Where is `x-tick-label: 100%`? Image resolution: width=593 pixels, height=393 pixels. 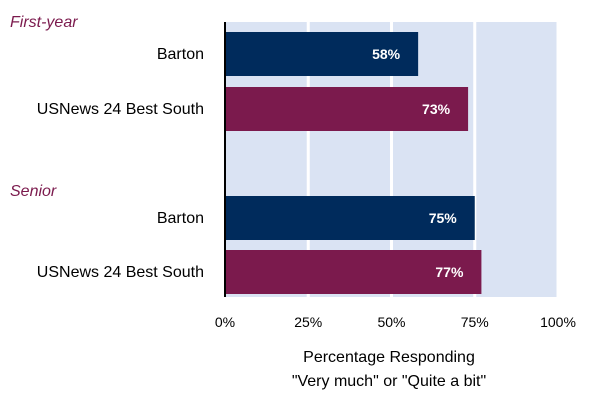 x-tick-label: 100% is located at coordinates (558, 322).